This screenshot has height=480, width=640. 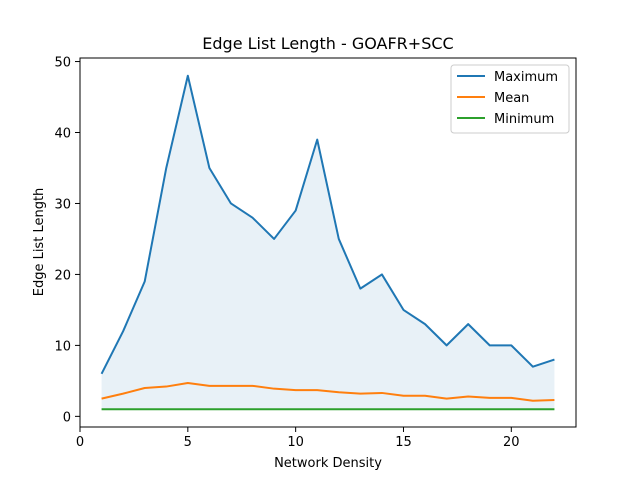 I want to click on y-tick-label: 30, so click(x=62, y=204).